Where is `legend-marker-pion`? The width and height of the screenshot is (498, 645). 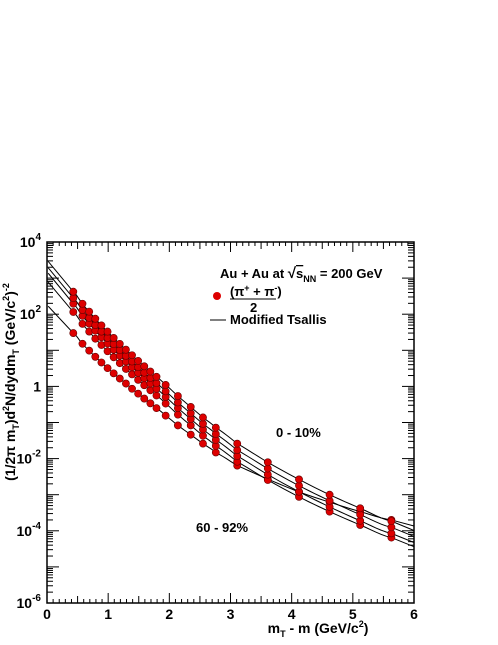 legend-marker-pion is located at coordinates (217, 296).